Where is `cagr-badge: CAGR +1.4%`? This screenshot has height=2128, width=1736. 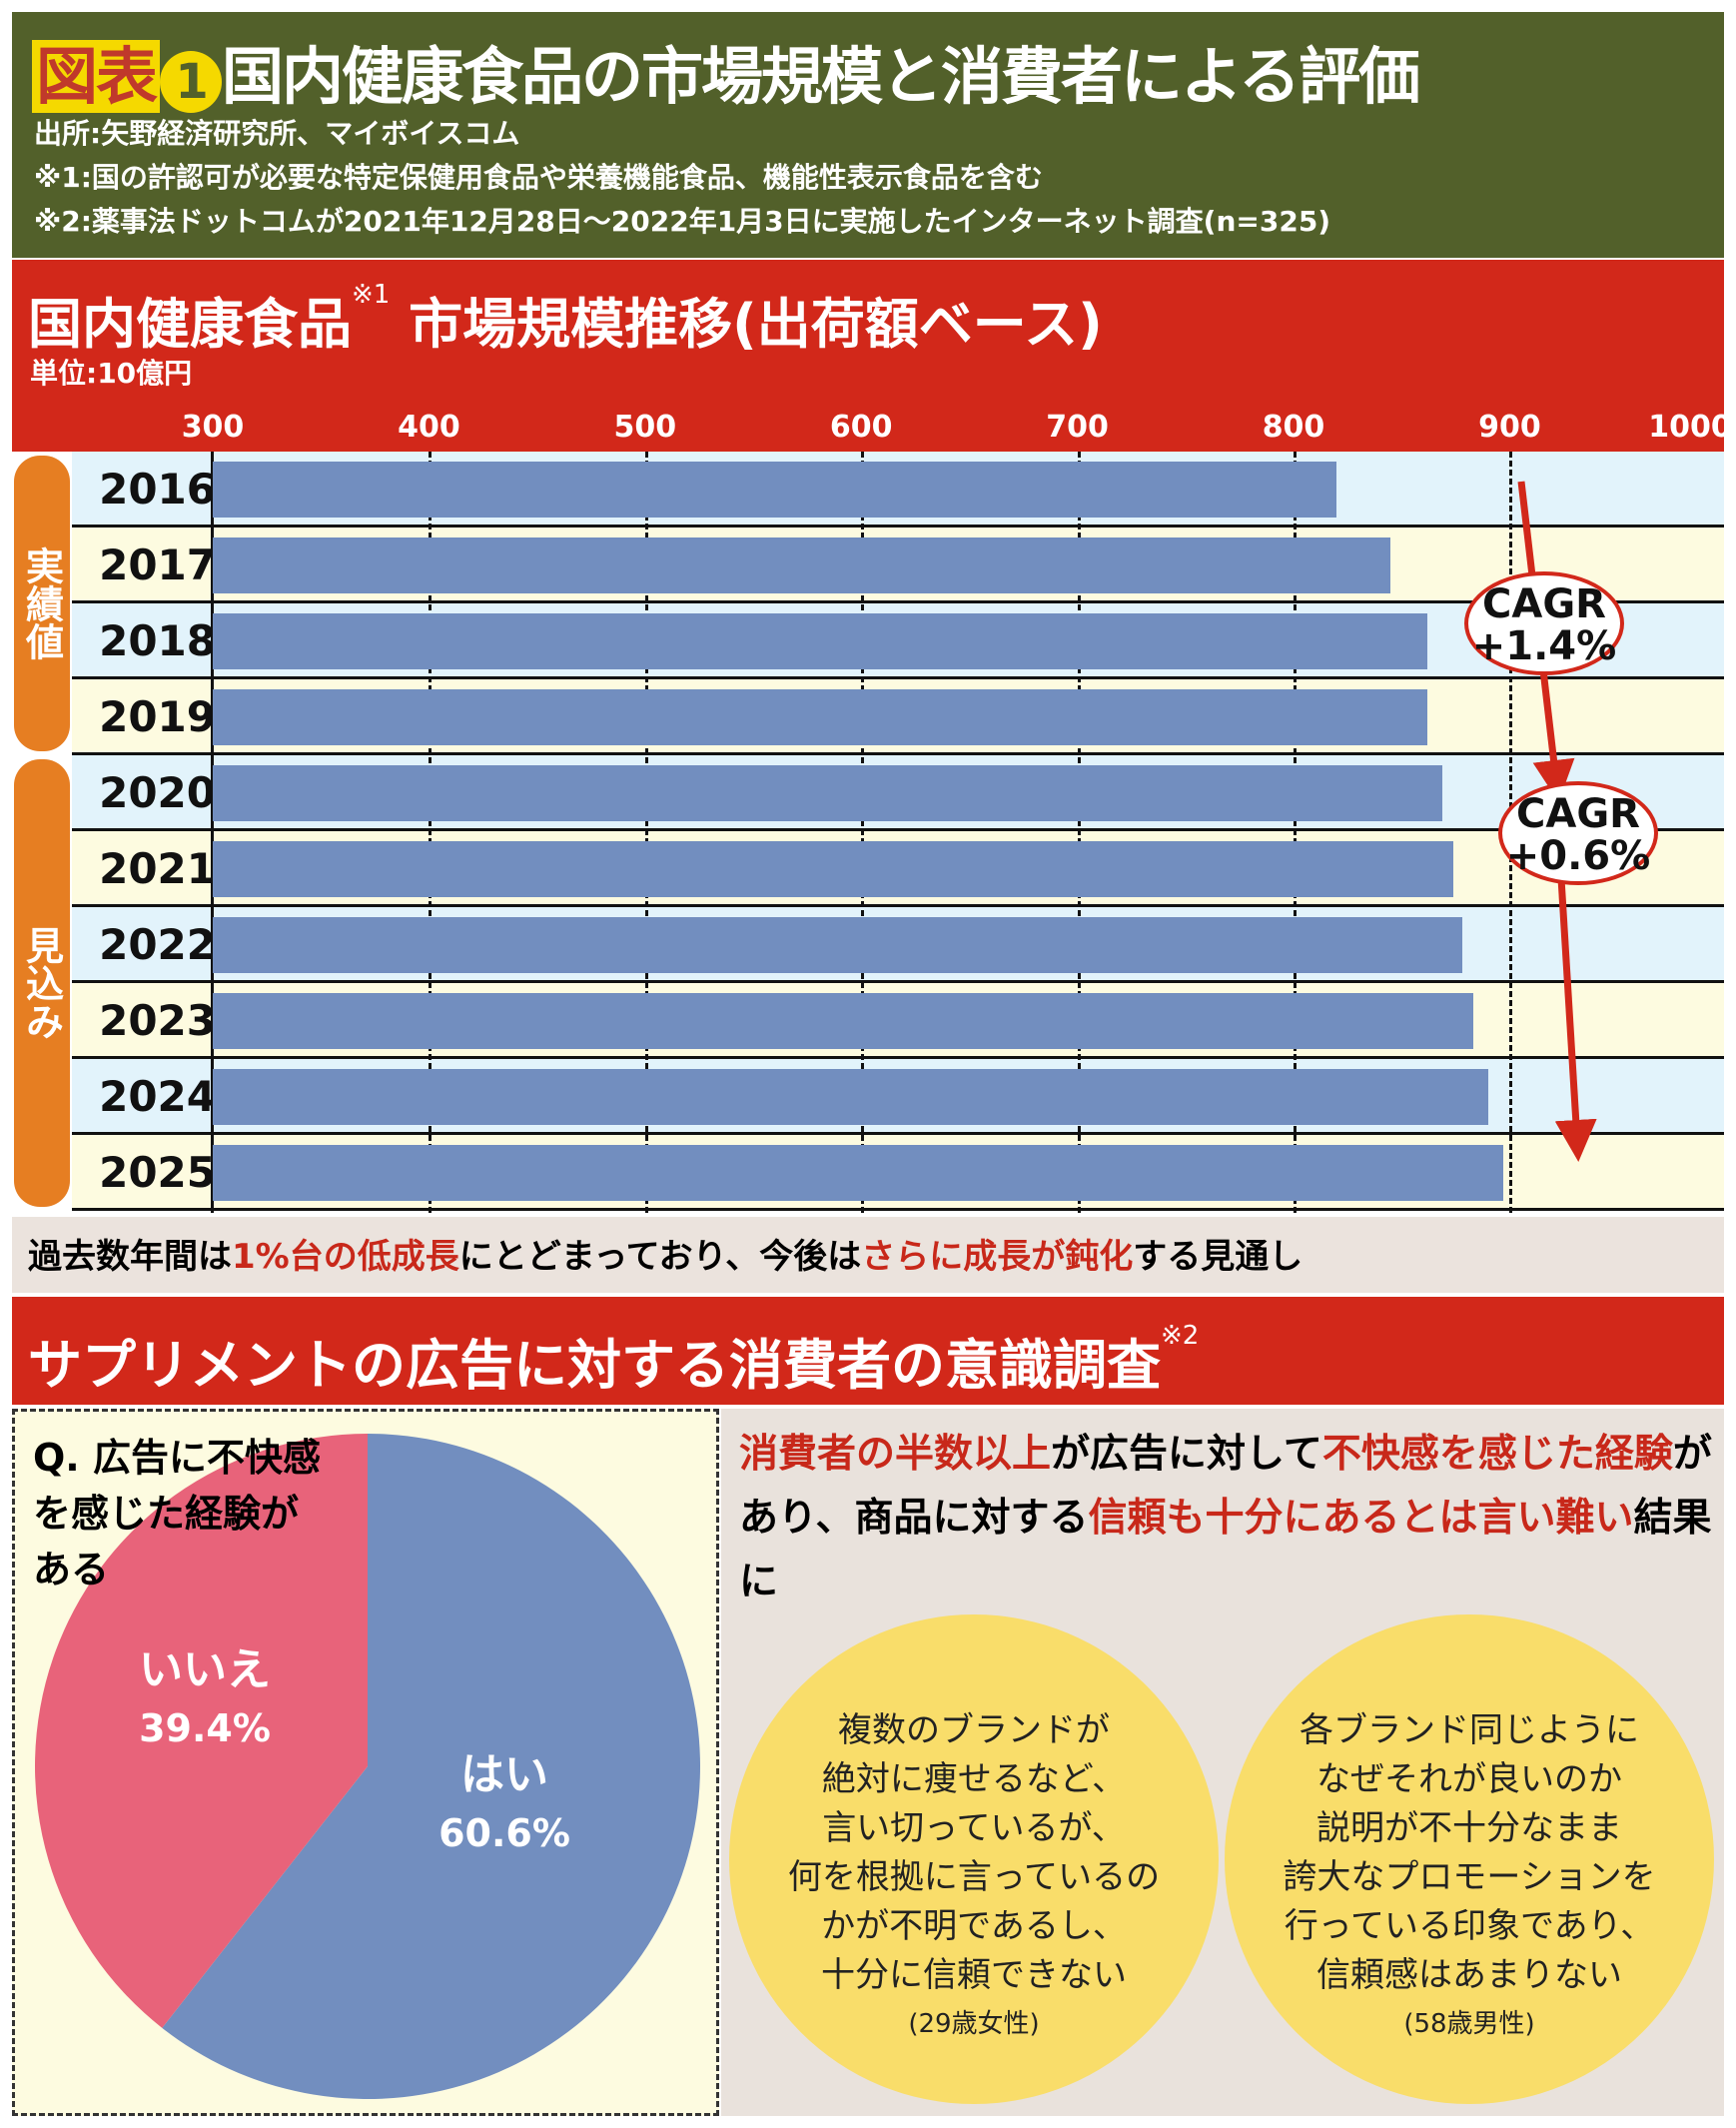 cagr-badge: CAGR +1.4% is located at coordinates (1544, 623).